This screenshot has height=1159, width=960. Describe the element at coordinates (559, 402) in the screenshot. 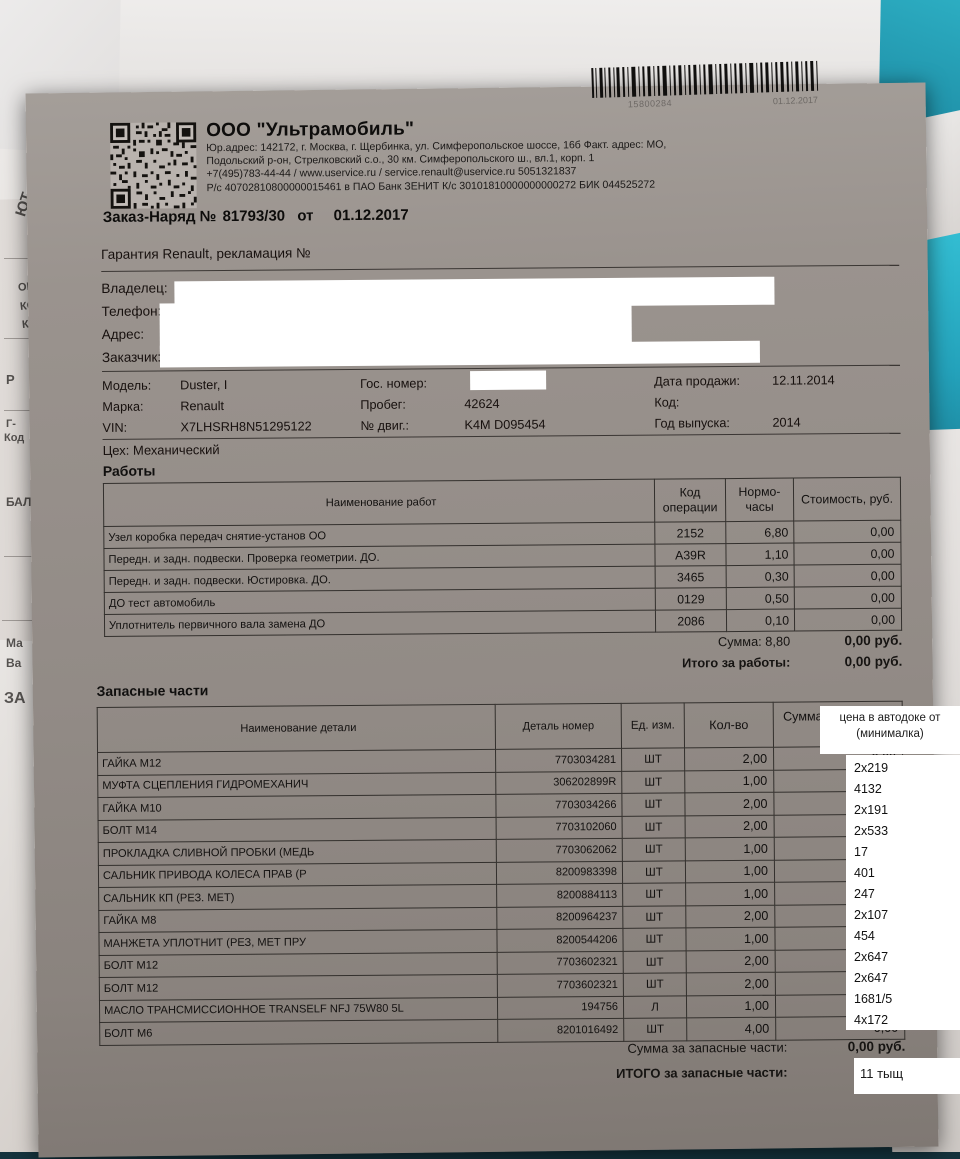

I see `mileage-value: 42624` at that location.